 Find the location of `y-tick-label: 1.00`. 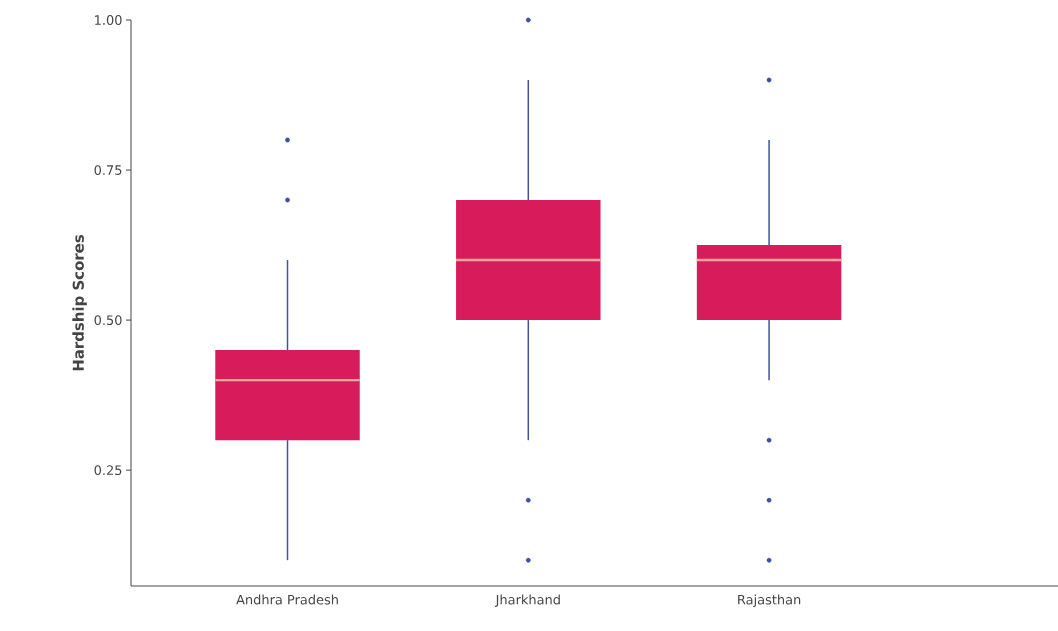

y-tick-label: 1.00 is located at coordinates (108, 20).